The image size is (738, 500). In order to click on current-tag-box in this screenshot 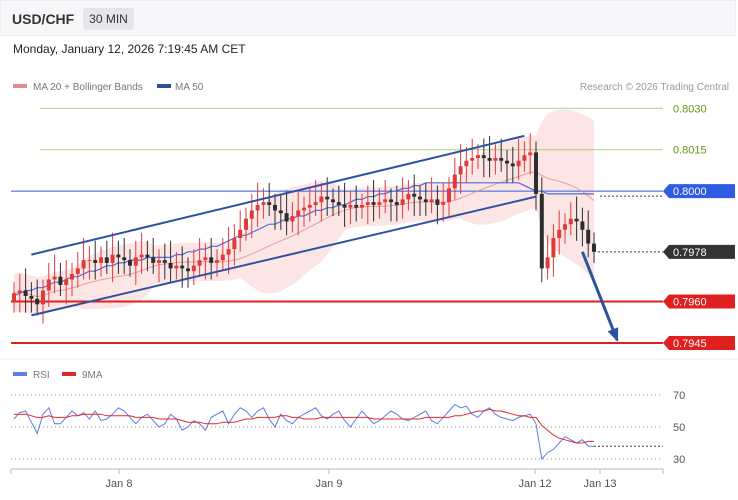, I will do `click(699, 251)`.